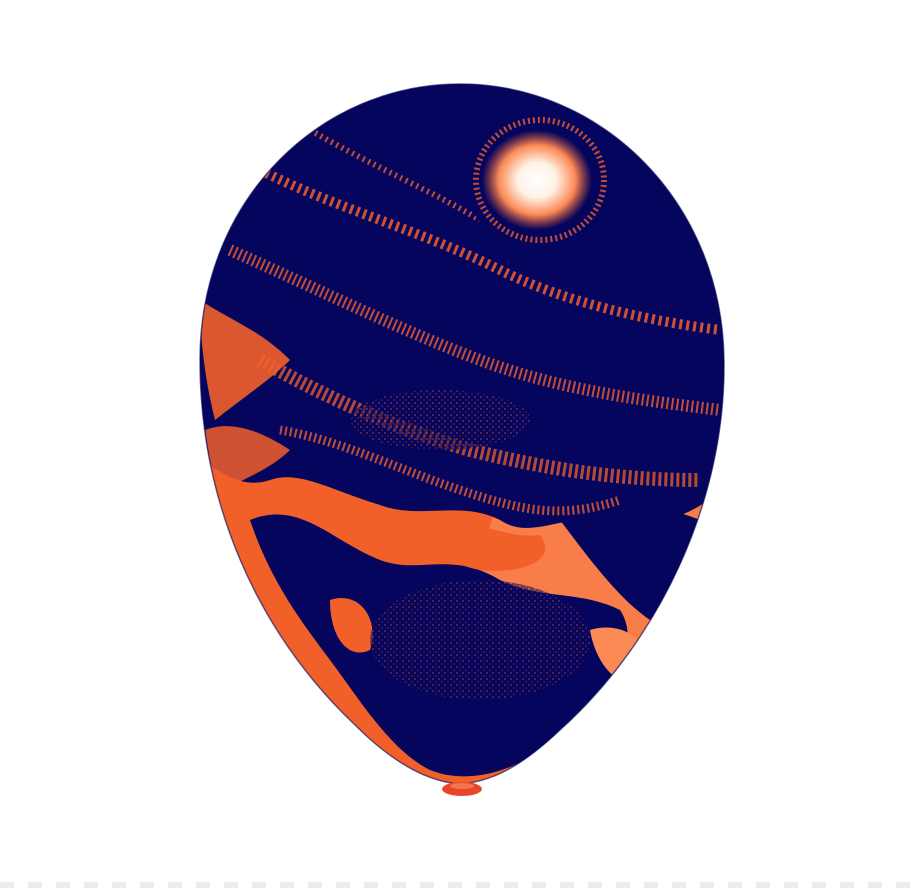  What do you see at coordinates (537, 180) in the screenshot?
I see `balloon-highlight` at bounding box center [537, 180].